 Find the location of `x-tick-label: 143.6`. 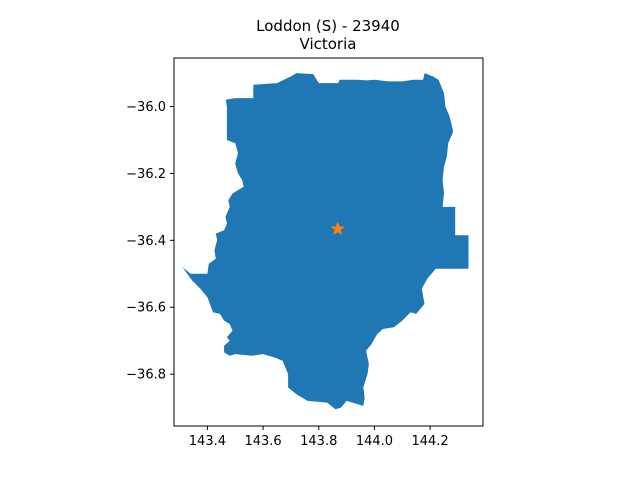

x-tick-label: 143.6 is located at coordinates (262, 441).